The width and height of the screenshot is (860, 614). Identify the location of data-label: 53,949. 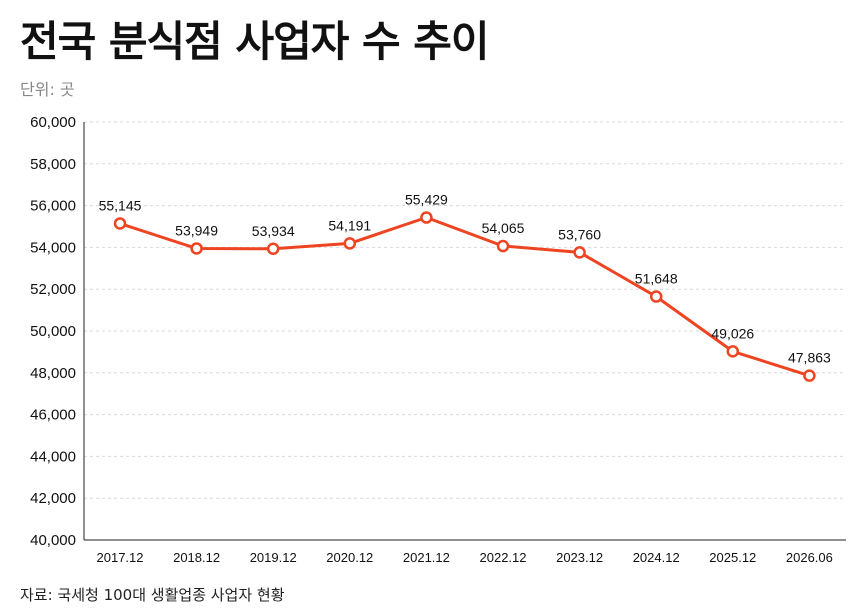
(196, 230).